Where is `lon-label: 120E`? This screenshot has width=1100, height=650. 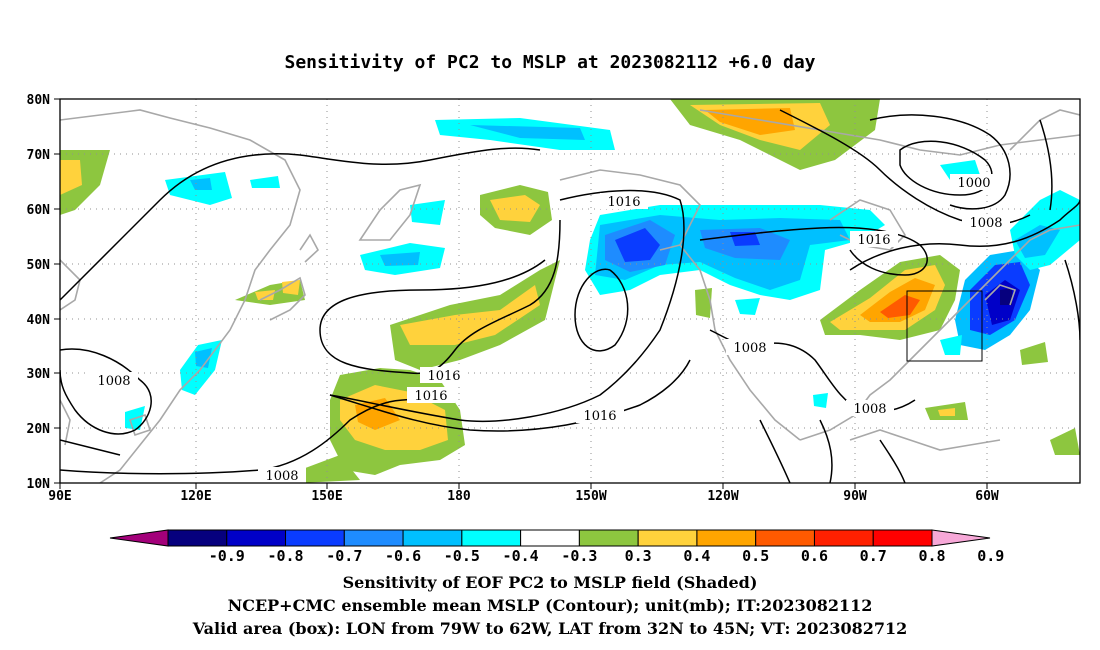
lon-label: 120E is located at coordinates (195, 496).